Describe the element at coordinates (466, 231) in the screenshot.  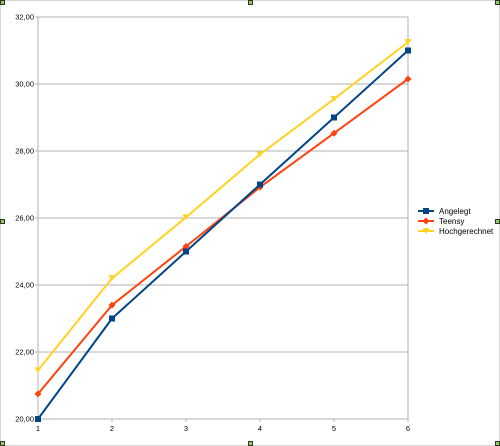
I see `legend-label-hochgerechnet: Hochgerechnet` at that location.